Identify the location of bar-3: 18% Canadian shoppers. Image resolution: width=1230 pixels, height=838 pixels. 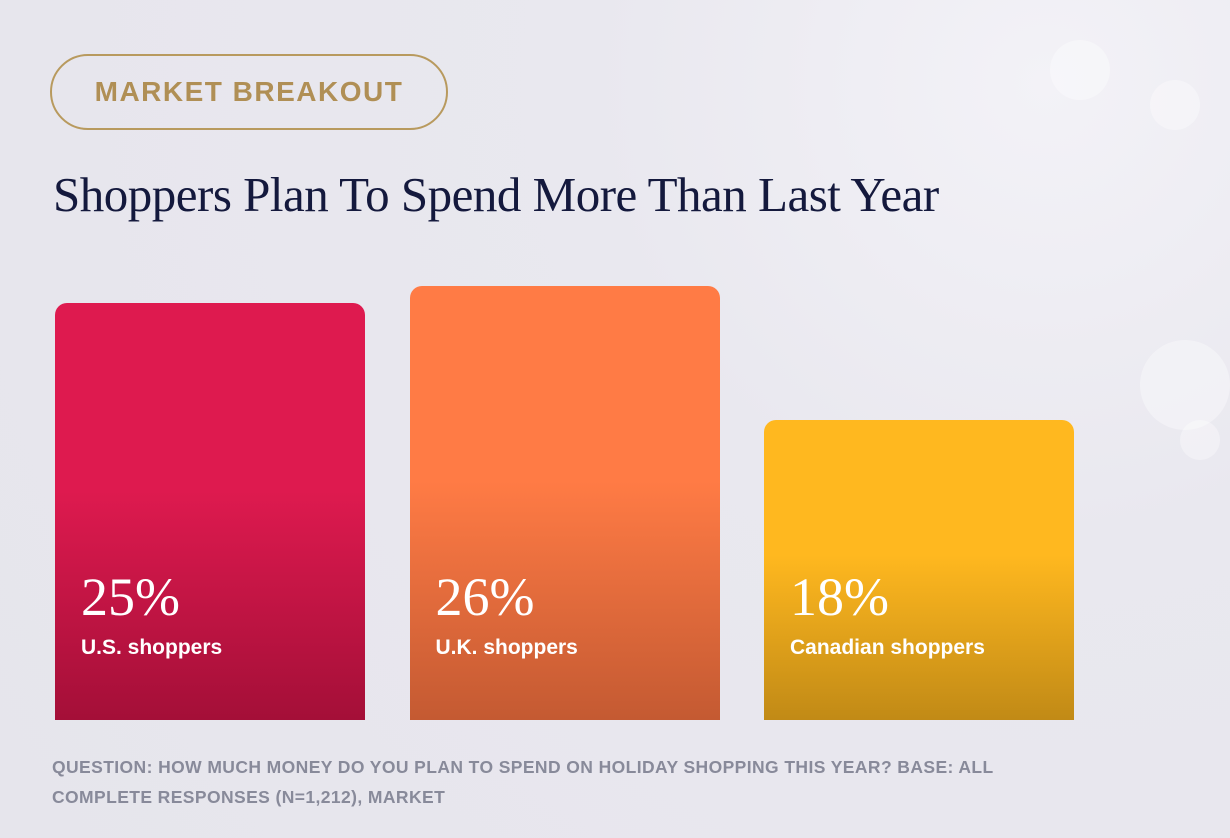
(919, 569).